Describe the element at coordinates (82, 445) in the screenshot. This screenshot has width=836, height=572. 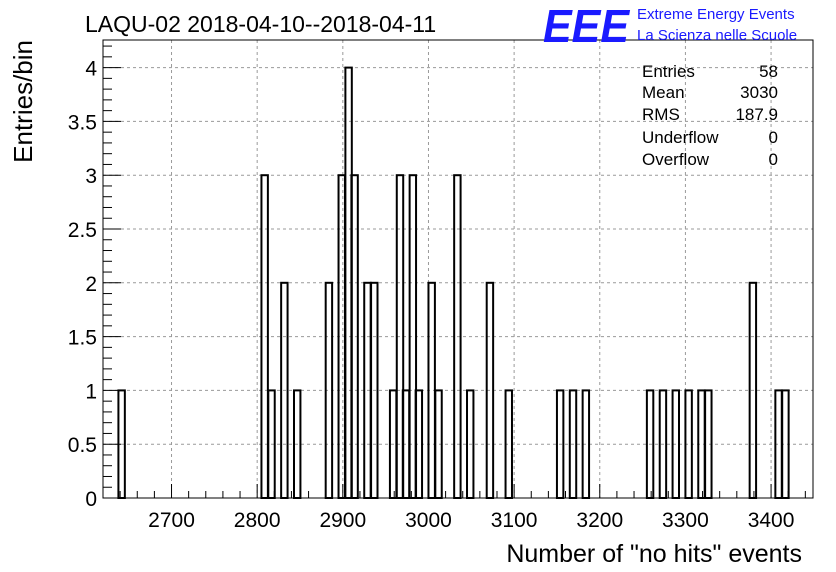
I see `y-tick-label: 0.5` at that location.